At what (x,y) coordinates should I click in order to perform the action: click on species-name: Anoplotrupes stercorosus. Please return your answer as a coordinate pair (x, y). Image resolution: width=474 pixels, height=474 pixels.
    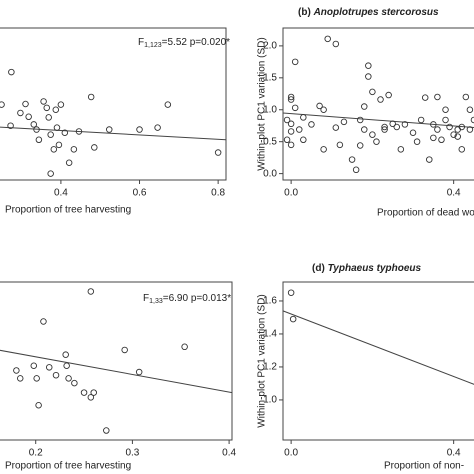
    Looking at the image, I should click on (376, 12).